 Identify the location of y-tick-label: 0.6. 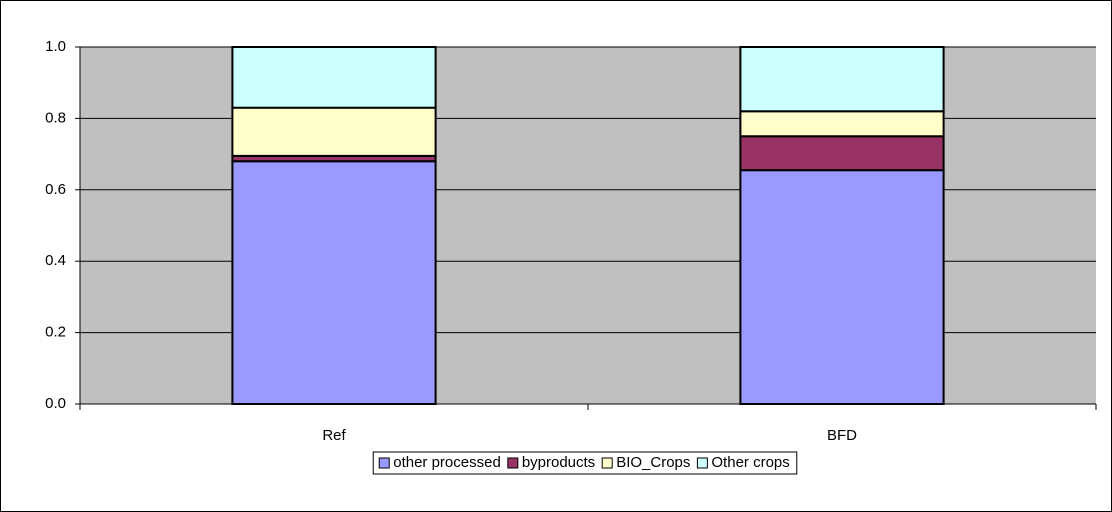
(55, 189).